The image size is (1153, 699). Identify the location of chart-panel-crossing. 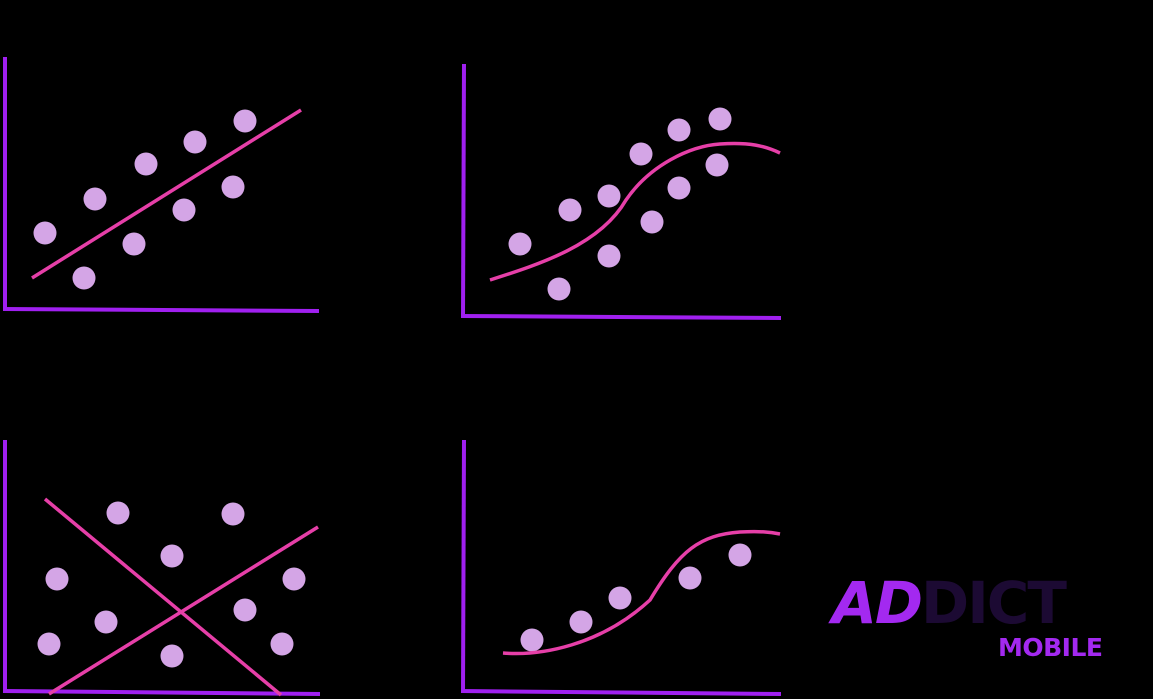
(165, 564).